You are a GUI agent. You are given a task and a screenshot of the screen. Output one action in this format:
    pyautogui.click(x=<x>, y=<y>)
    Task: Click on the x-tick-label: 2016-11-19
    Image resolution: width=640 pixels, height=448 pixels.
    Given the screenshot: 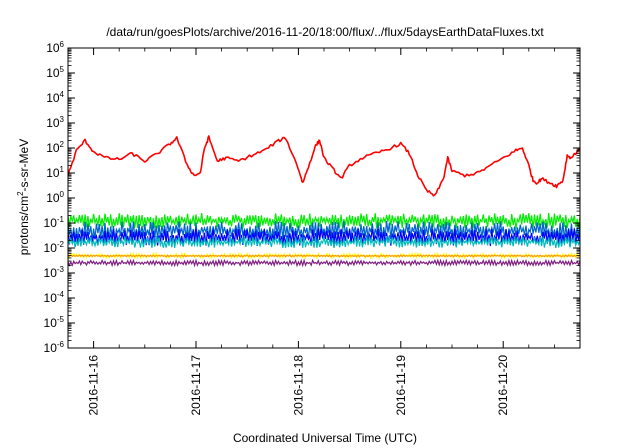 What is the action you would take?
    pyautogui.click(x=401, y=385)
    